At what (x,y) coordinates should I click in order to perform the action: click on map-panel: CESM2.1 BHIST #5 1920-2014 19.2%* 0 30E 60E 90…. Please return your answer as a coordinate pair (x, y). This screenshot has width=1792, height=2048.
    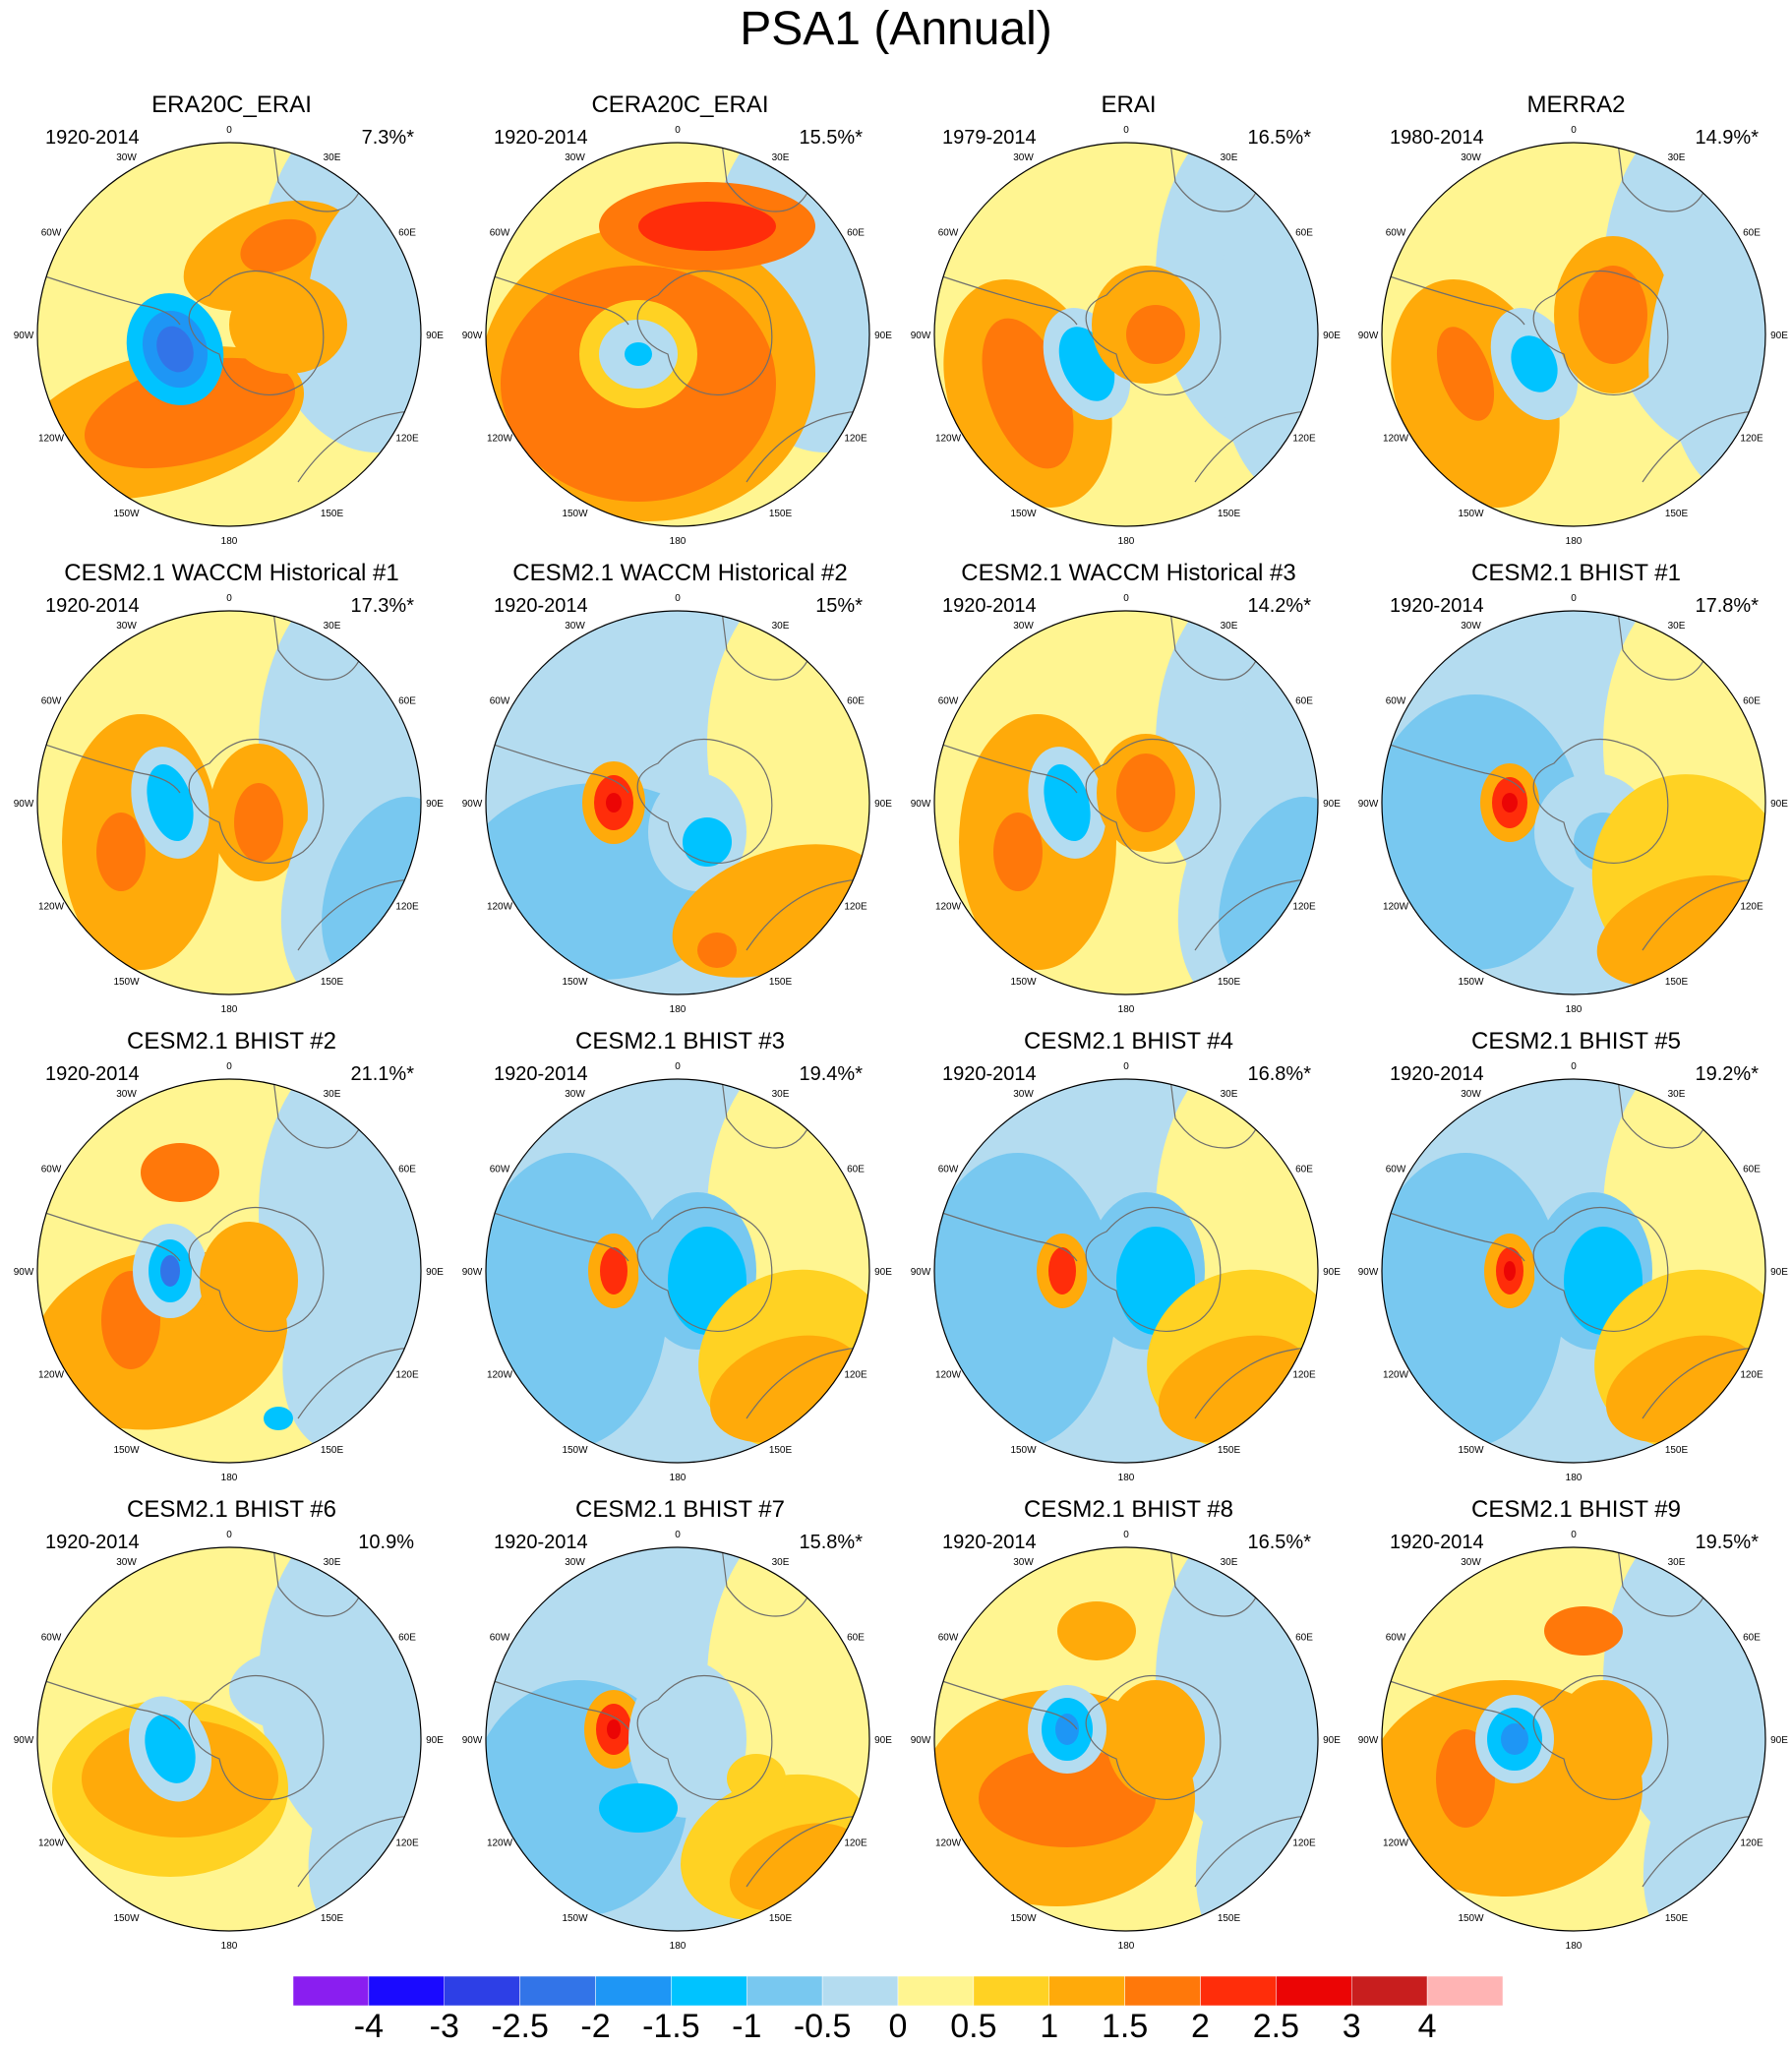
    Looking at the image, I should click on (1572, 1258).